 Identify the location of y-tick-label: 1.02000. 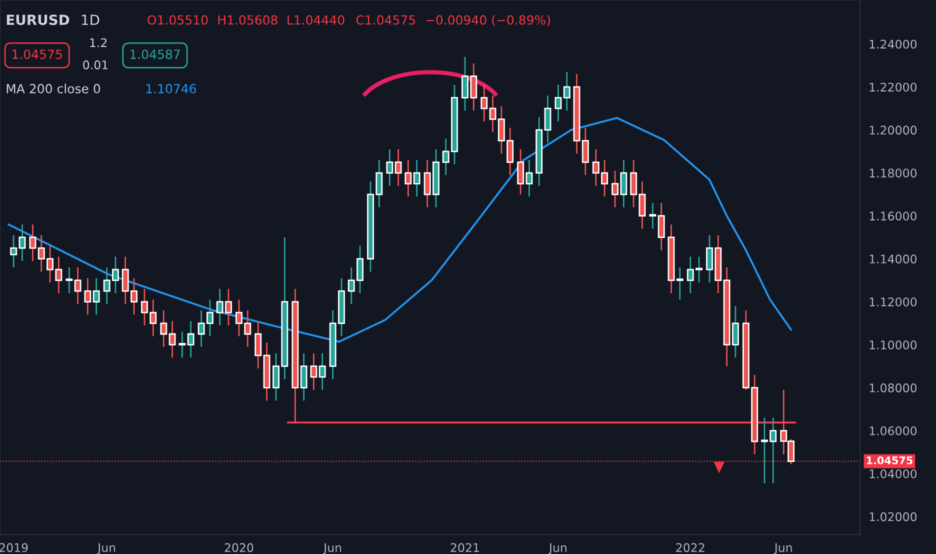
(893, 517).